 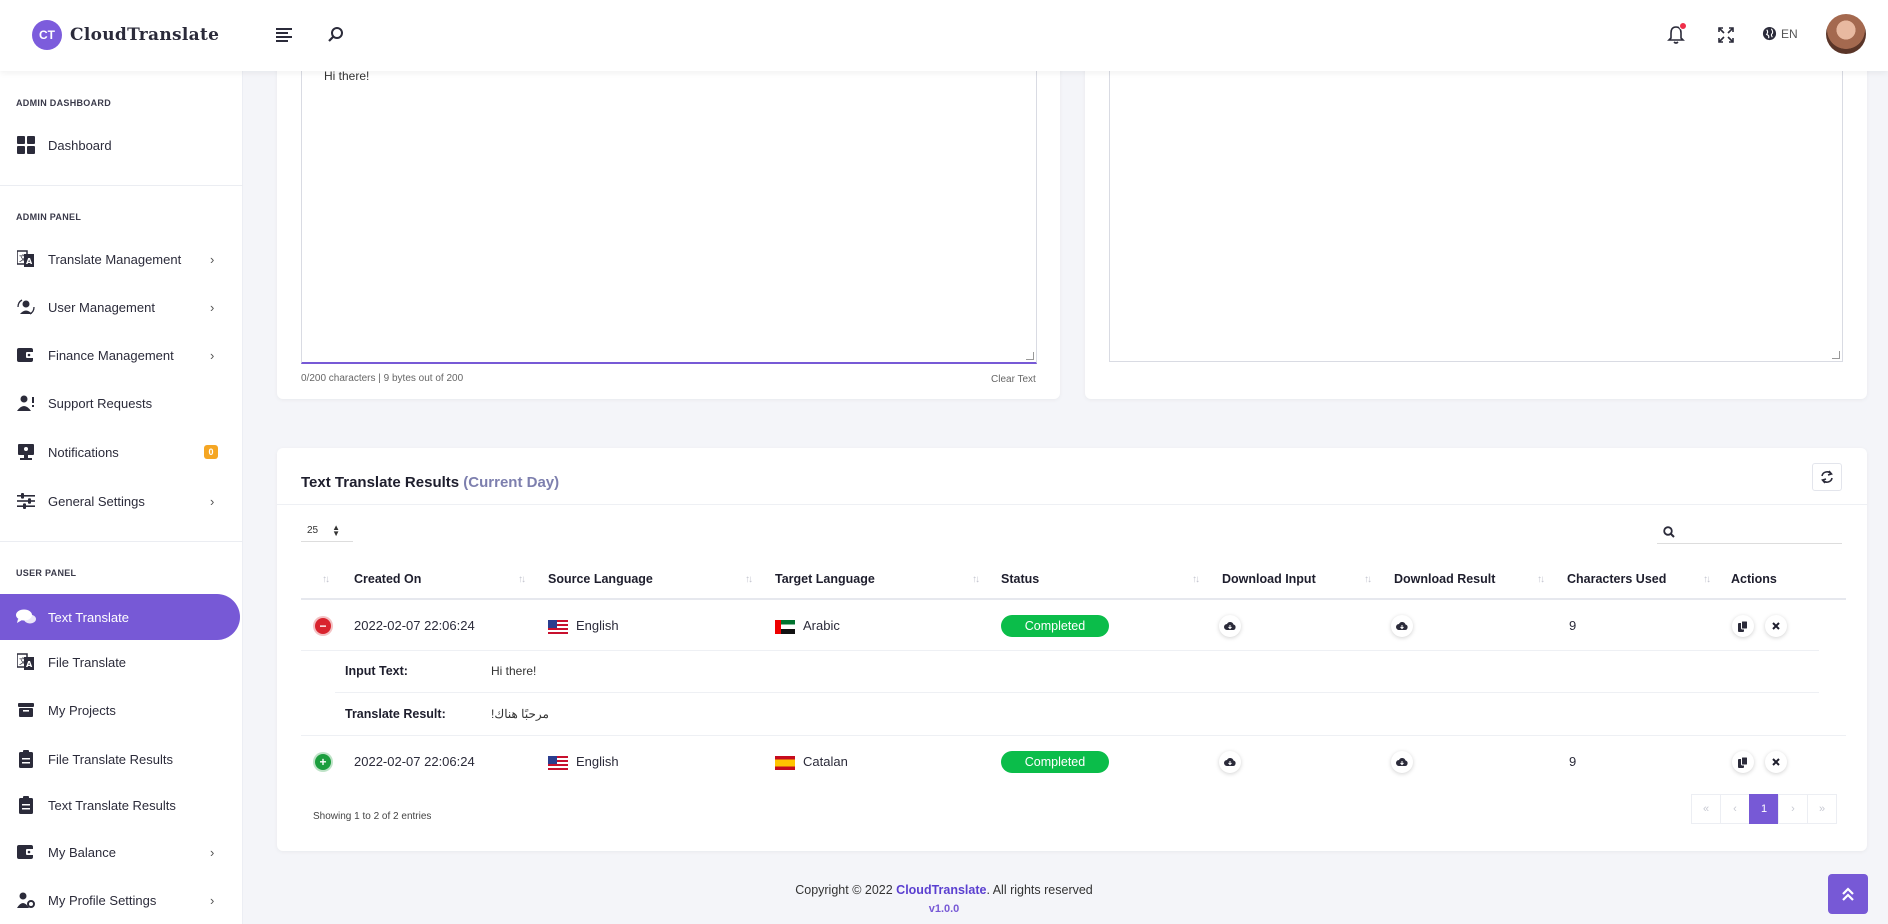 What do you see at coordinates (323, 762) in the screenshot?
I see `expand-row-icon: +` at bounding box center [323, 762].